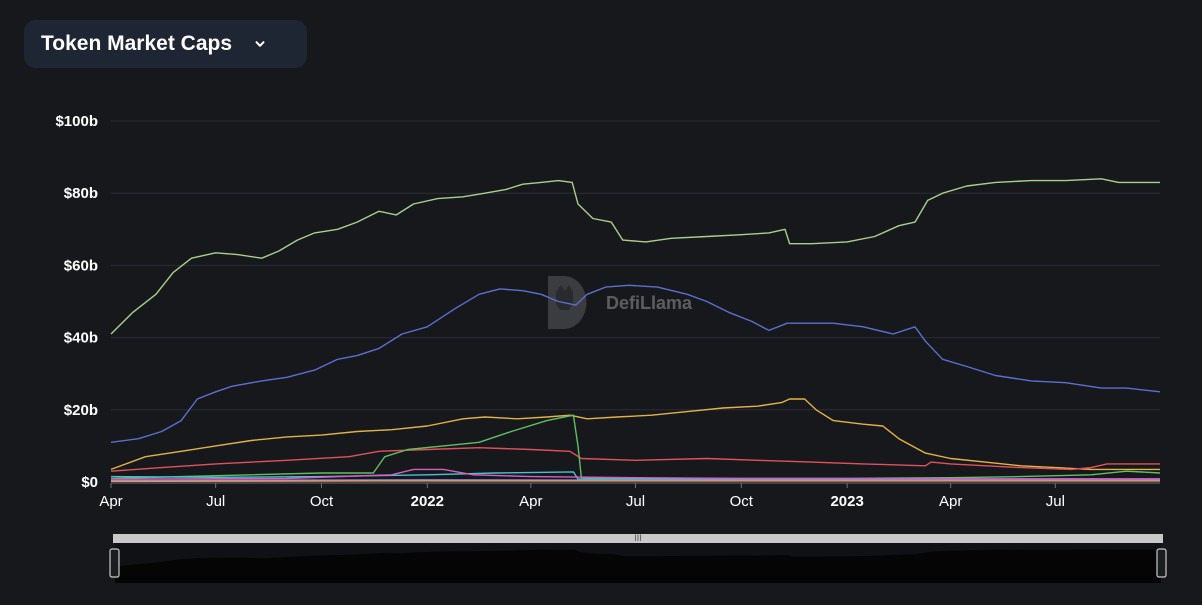 This screenshot has height=605, width=1202. Describe the element at coordinates (76, 121) in the screenshot. I see `y-tick-label: $100b` at that location.